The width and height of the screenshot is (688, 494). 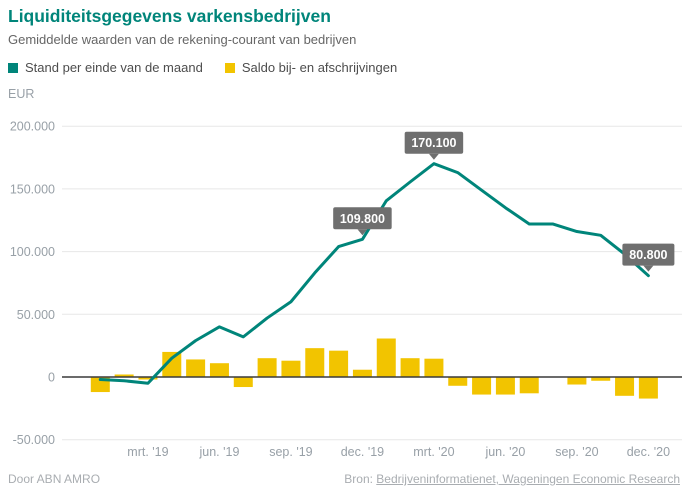 What do you see at coordinates (319, 67) in the screenshot?
I see `legend-label-saldo: Saldo bij- en afschrijvingen` at bounding box center [319, 67].